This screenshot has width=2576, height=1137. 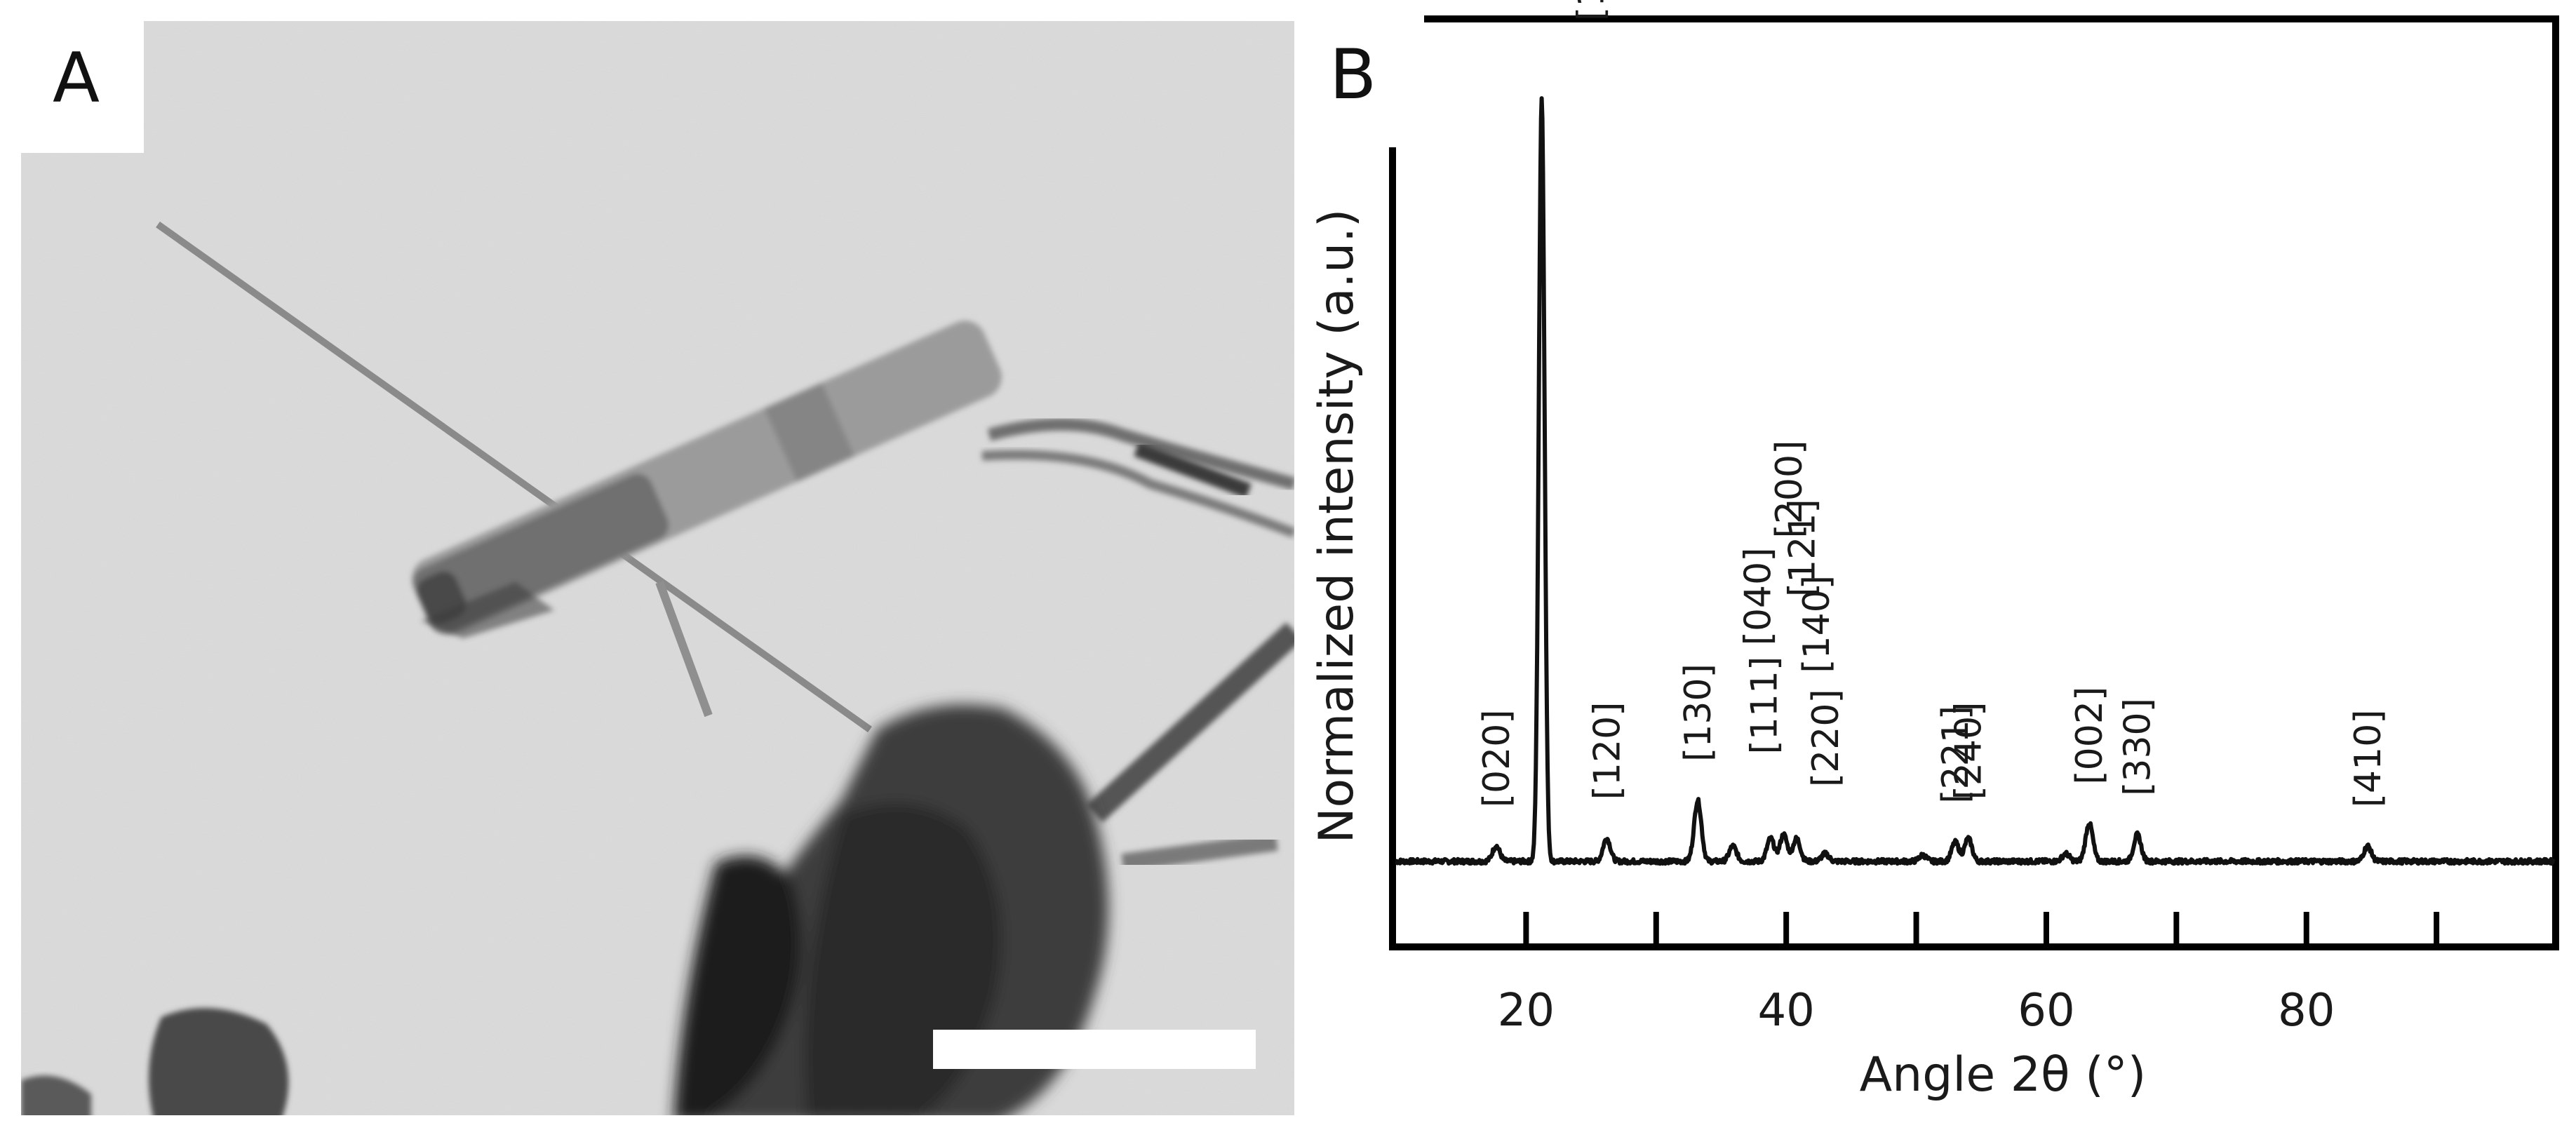 I want to click on peak-label: [002], so click(x=2090, y=736).